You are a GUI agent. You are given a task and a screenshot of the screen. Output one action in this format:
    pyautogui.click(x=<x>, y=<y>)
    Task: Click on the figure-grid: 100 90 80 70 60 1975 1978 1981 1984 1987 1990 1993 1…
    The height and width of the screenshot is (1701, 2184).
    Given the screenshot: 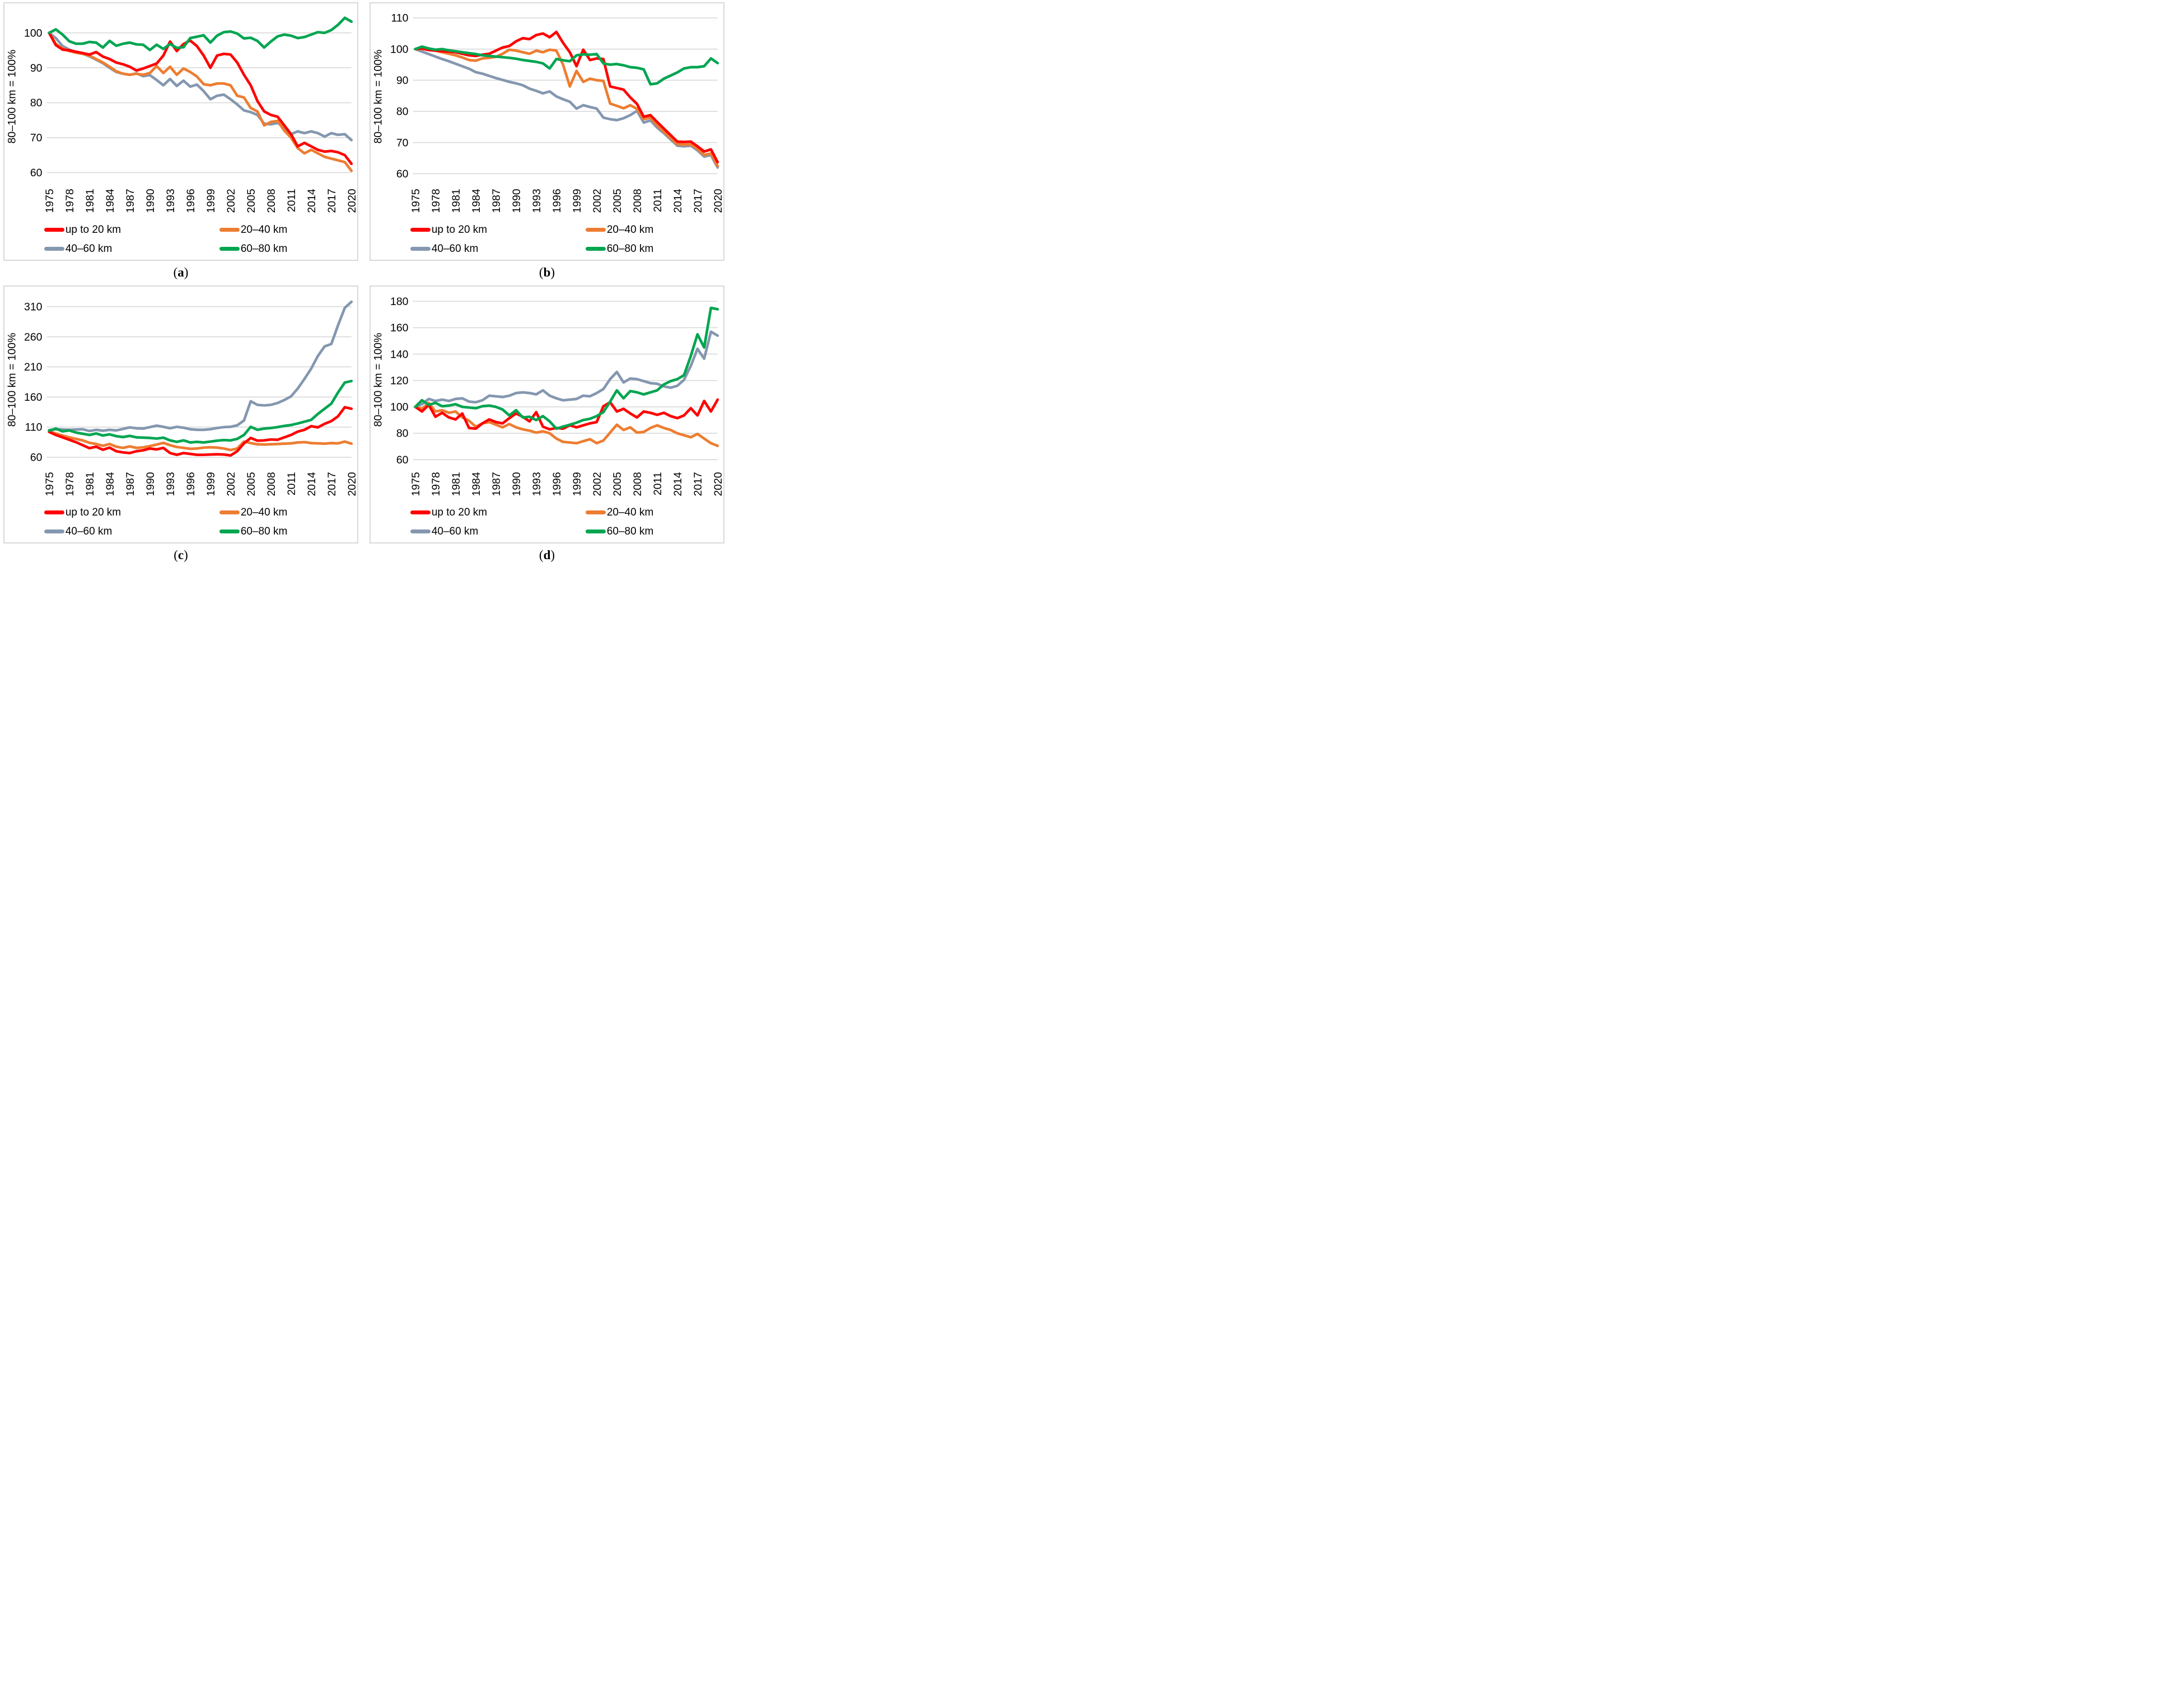 What is the action you would take?
    pyautogui.click(x=364, y=283)
    